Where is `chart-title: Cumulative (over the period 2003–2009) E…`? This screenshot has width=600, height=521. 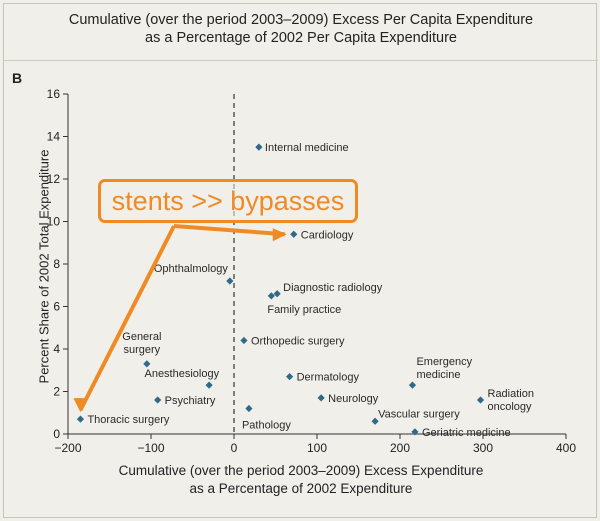 chart-title: Cumulative (over the period 2003–2009) E… is located at coordinates (301, 29).